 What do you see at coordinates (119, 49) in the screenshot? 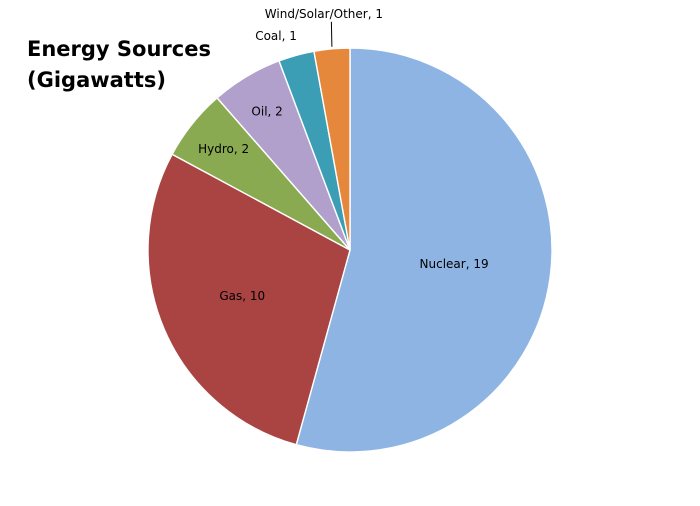
I see `chart-title-line-1: Energy Sources` at bounding box center [119, 49].